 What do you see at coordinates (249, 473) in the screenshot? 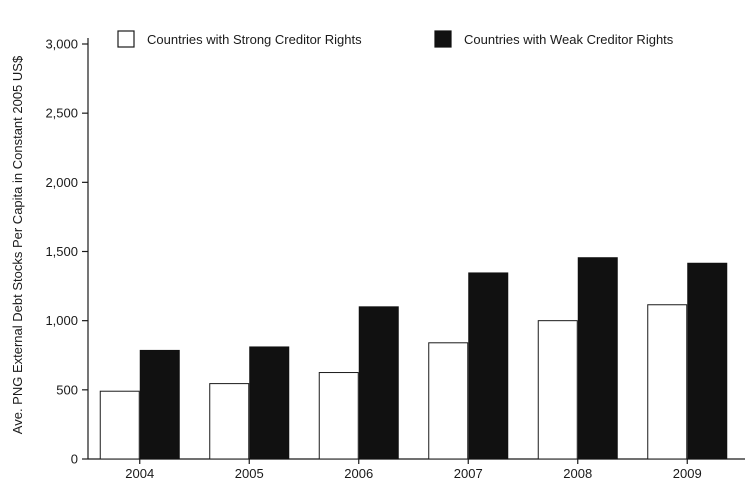
I see `x-tick-label: 2005` at bounding box center [249, 473].